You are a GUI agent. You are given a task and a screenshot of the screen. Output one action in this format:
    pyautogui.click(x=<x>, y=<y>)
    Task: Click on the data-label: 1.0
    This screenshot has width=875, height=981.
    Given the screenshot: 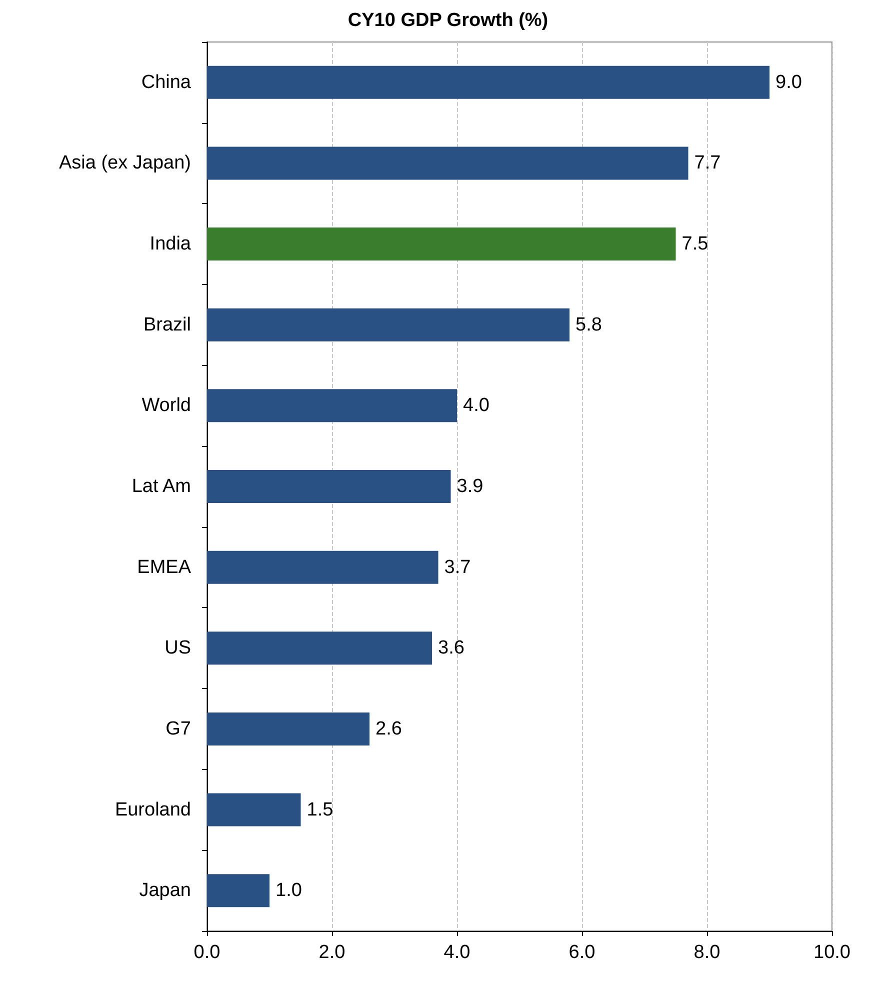 What is the action you would take?
    pyautogui.click(x=289, y=891)
    